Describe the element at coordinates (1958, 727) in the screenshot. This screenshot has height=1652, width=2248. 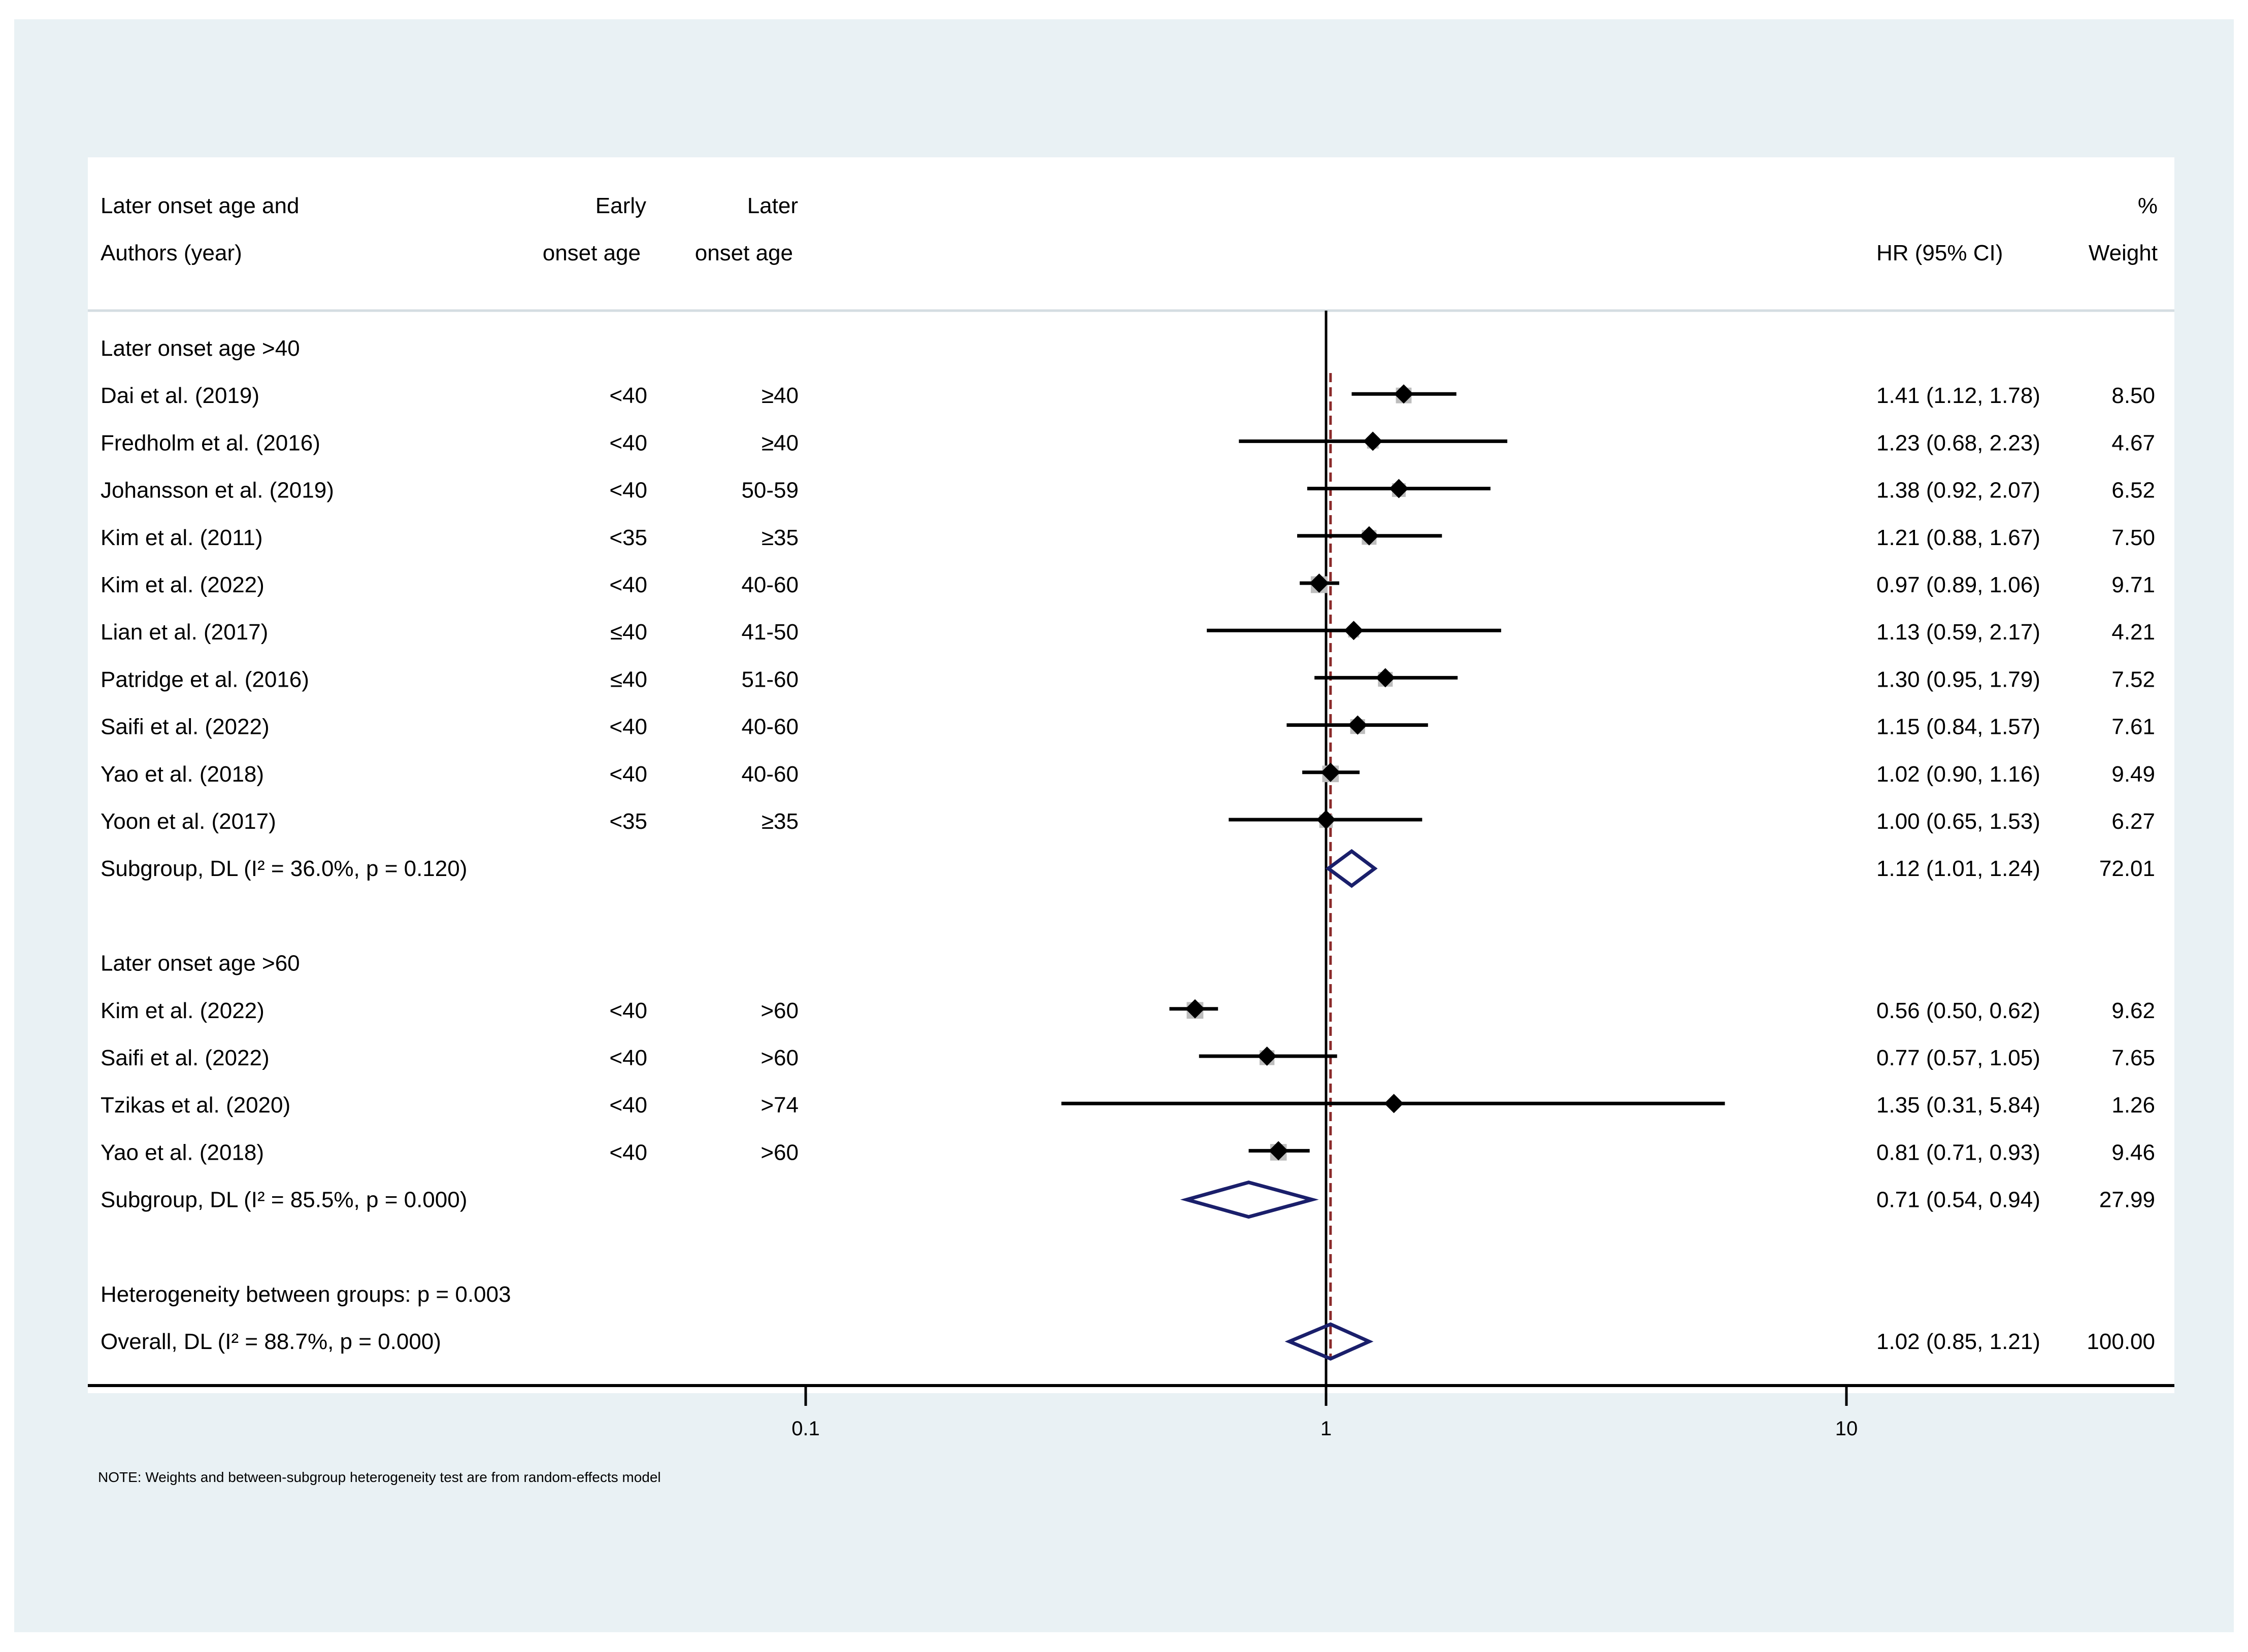
I see `hr-ci-value: 1.15 (0.84, 1.57)` at that location.